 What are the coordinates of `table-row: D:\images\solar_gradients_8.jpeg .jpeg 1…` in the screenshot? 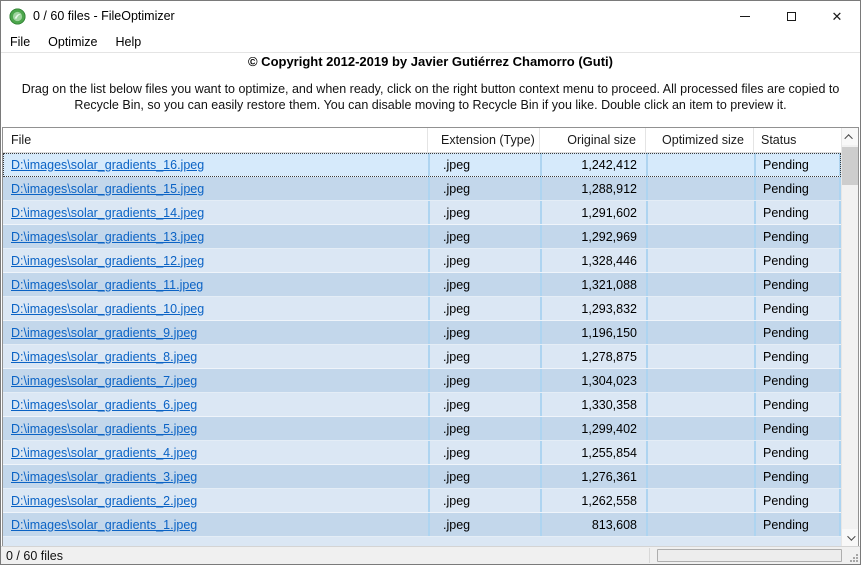 It's located at (422, 357).